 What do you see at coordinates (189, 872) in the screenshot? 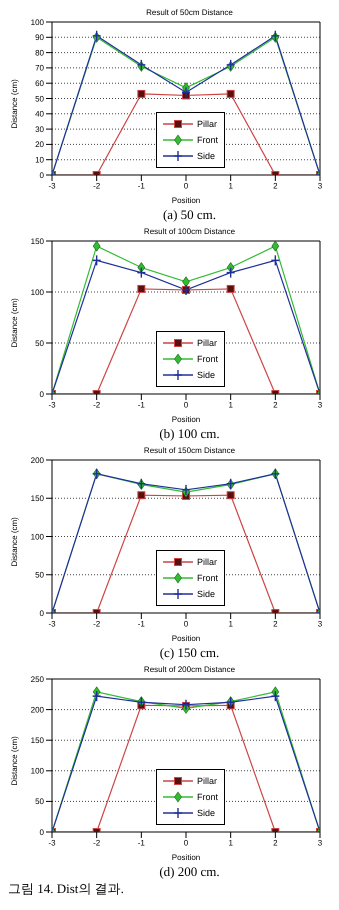
I see `text: (d) 200 cm.` at bounding box center [189, 872].